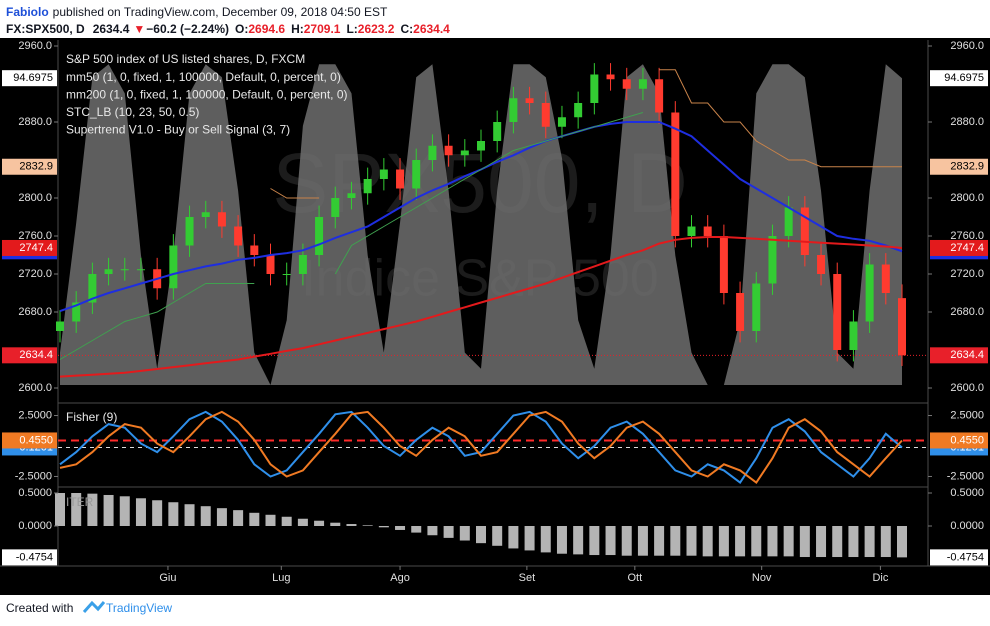  I want to click on y-tick-label: 2720.0, so click(35, 274).